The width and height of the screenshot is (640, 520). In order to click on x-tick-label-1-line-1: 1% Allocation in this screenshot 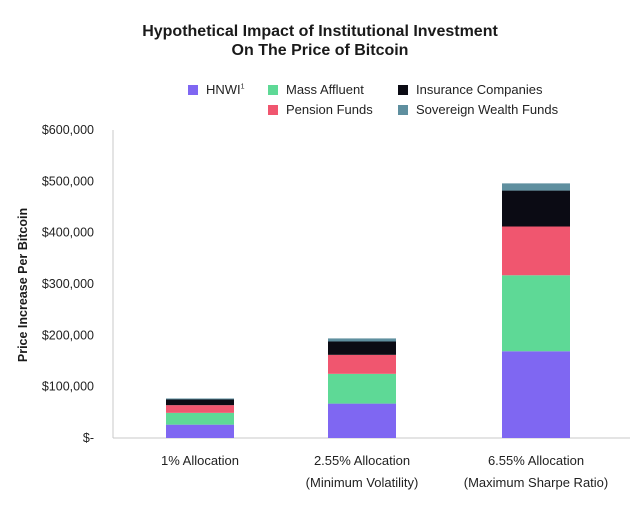, I will do `click(200, 460)`.